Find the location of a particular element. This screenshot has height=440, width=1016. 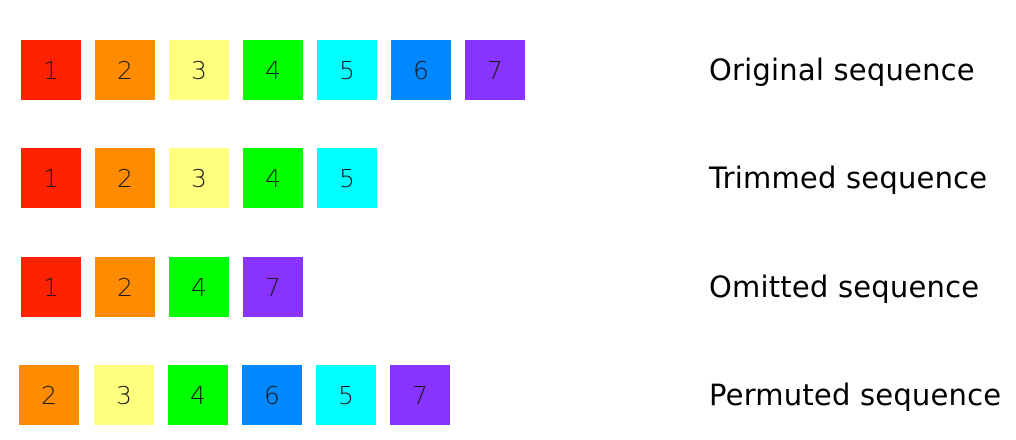

row-label: Permuted sequence is located at coordinates (855, 395).